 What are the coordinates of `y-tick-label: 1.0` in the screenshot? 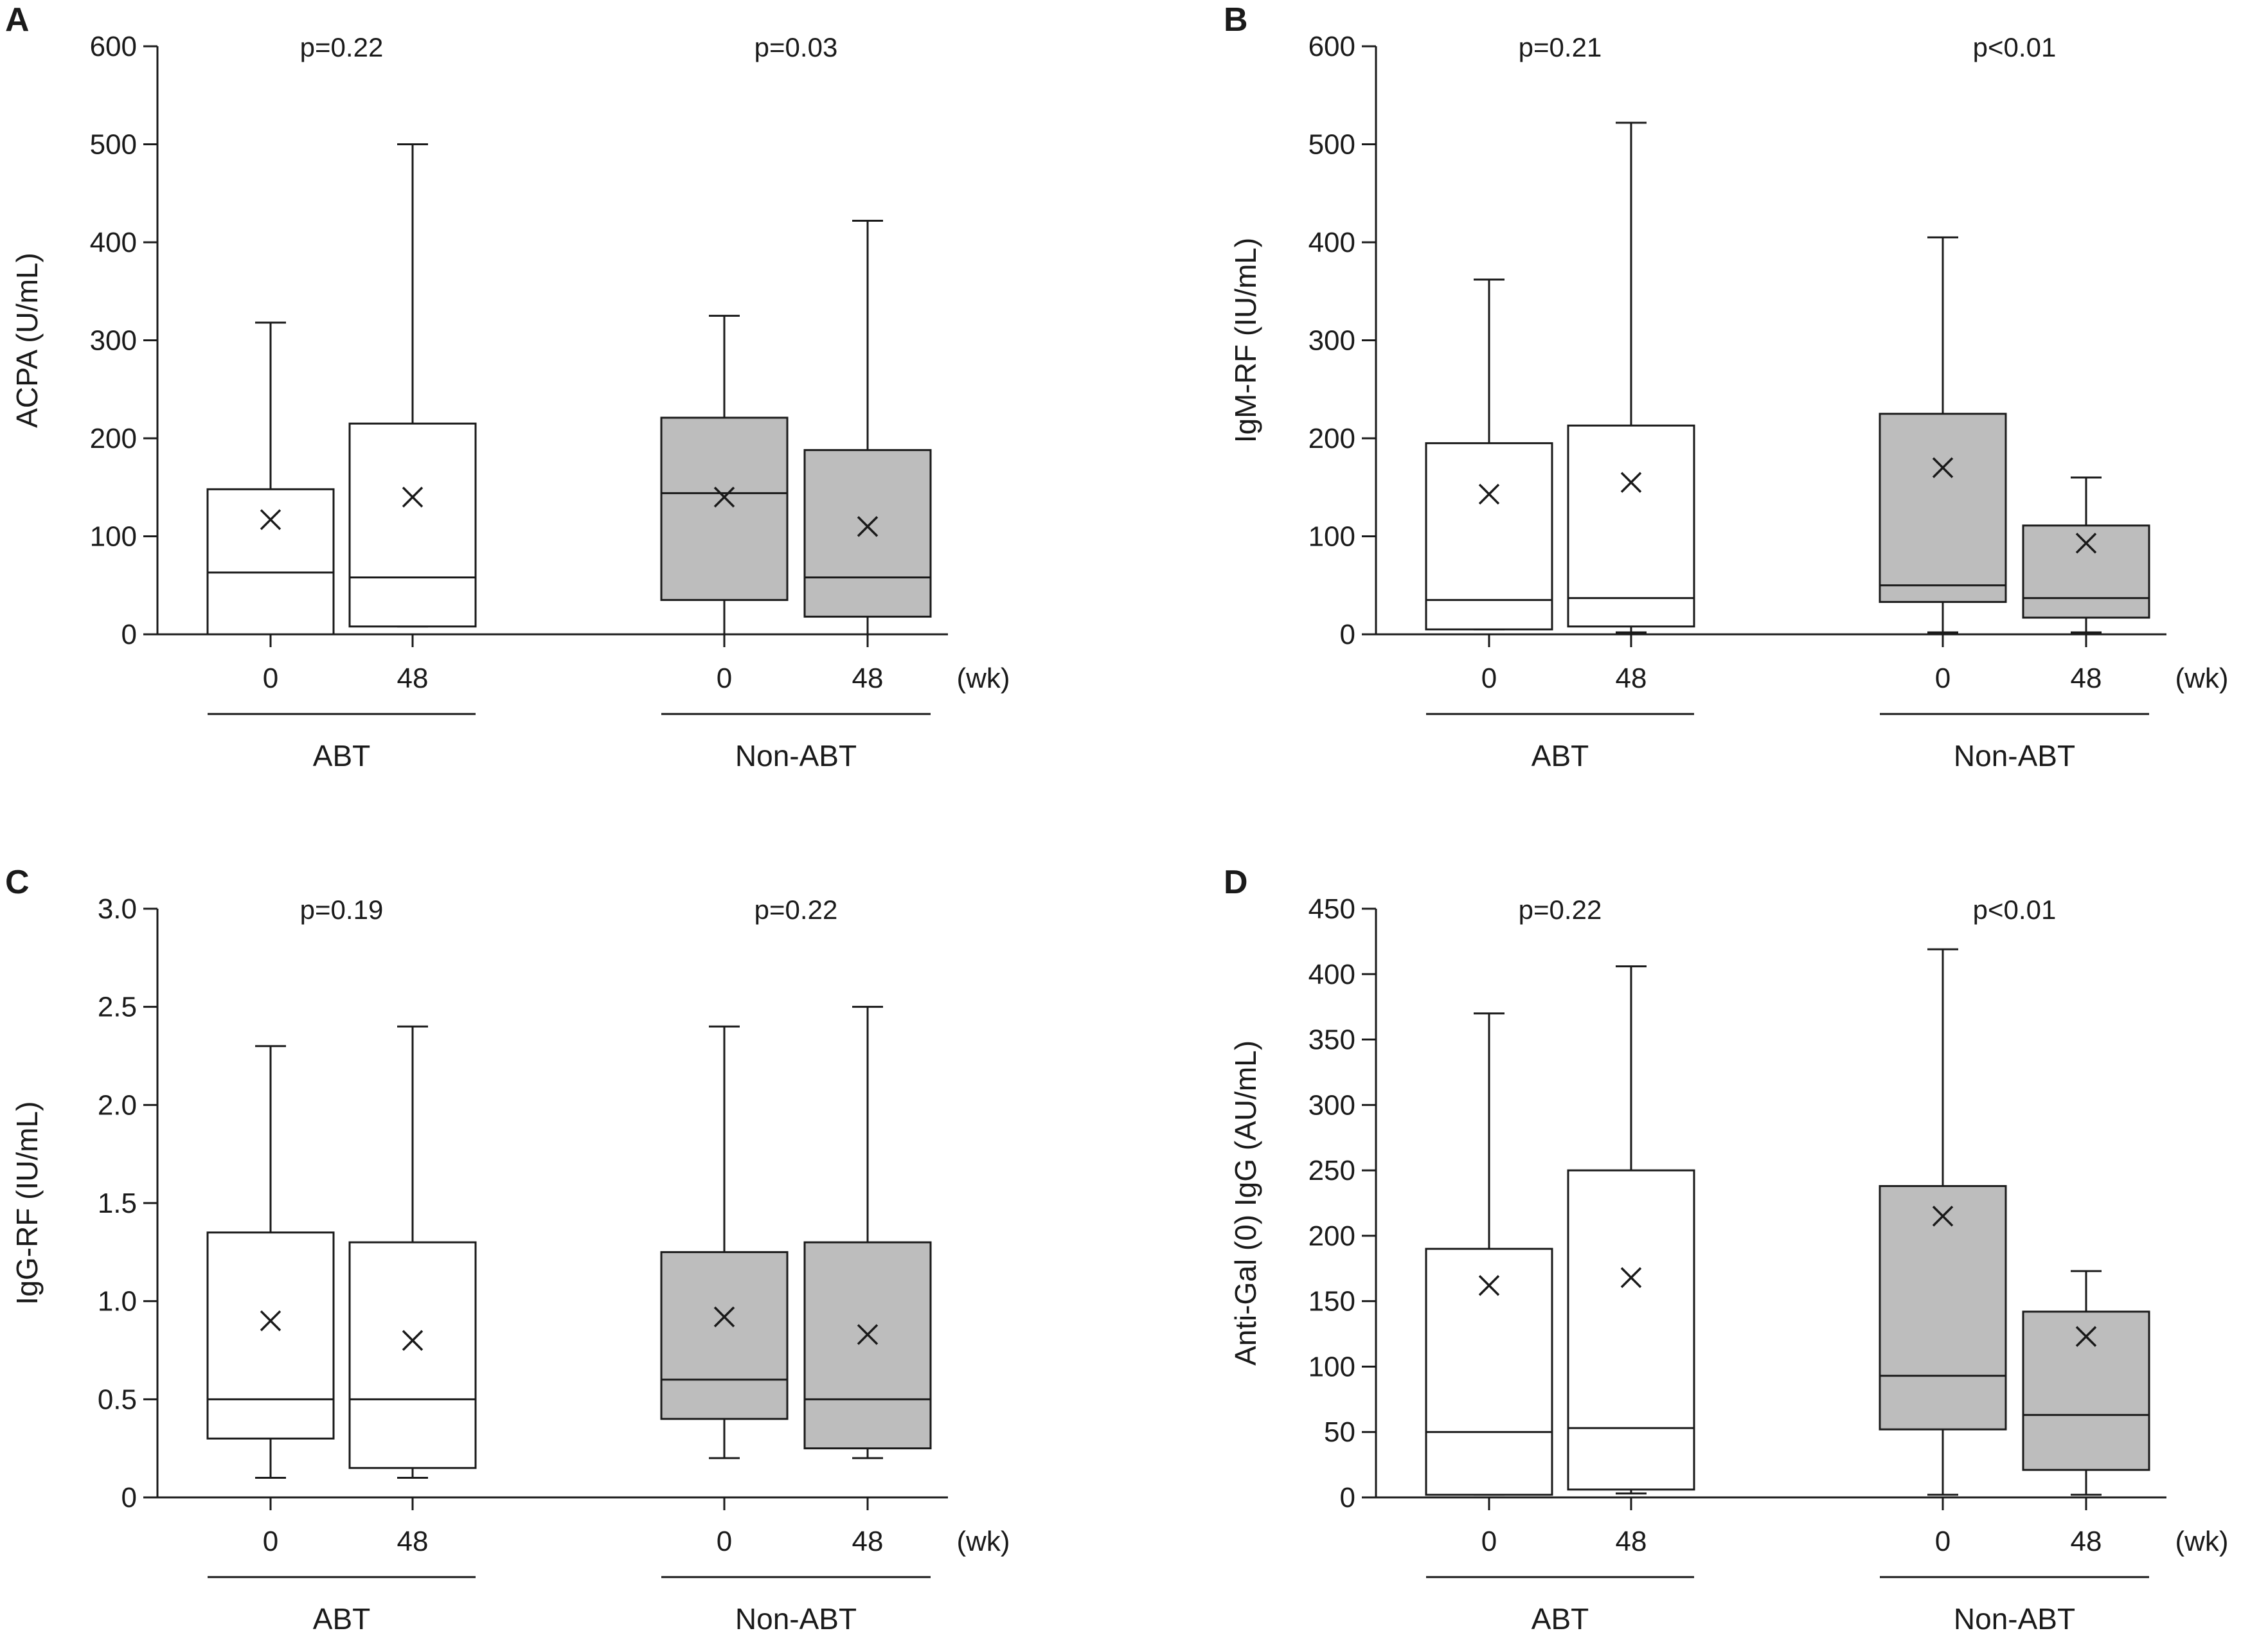 It's located at (117, 1301).